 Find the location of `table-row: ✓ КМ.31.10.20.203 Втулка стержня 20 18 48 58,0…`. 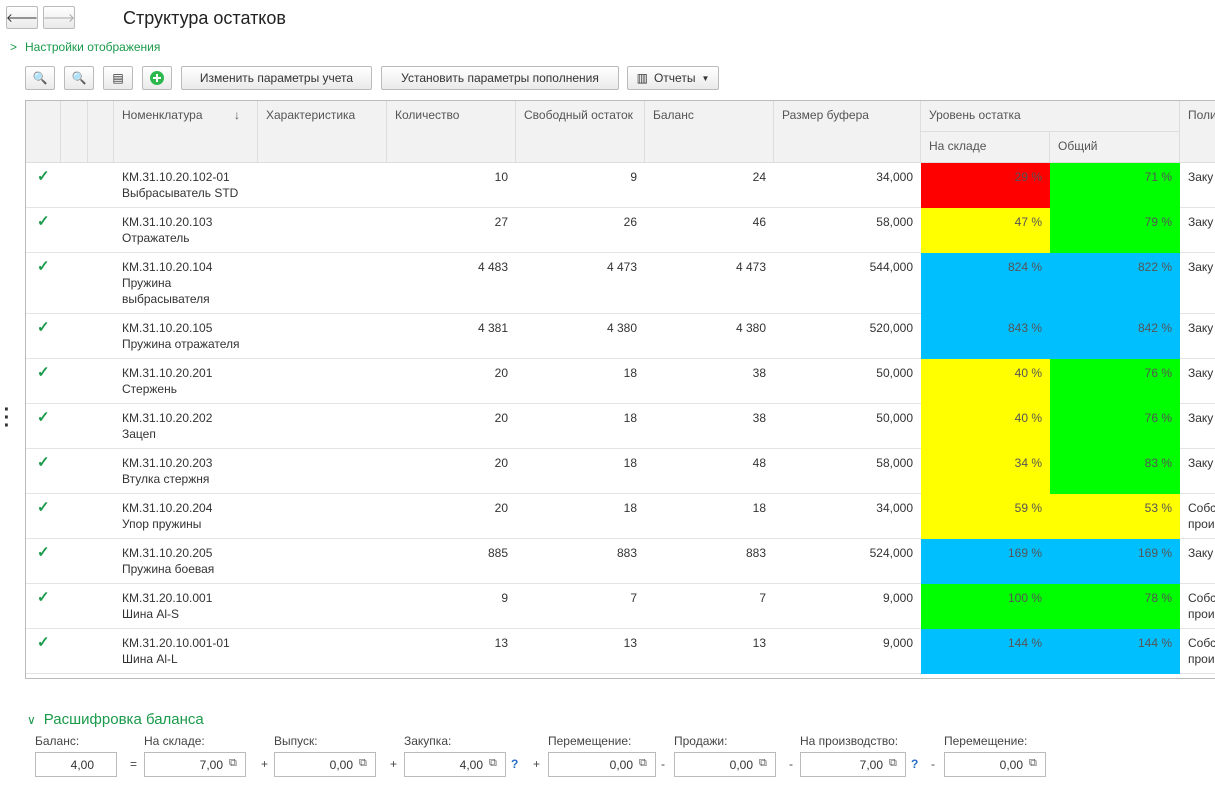

table-row: ✓ КМ.31.10.20.203 Втулка стержня 20 18 48 58,0… is located at coordinates (620, 471).